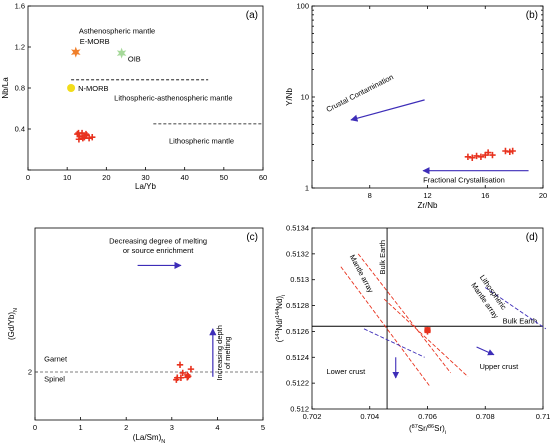 This screenshot has height=446, width=550. What do you see at coordinates (312, 416) in the screenshot?
I see `x-tick-label: 0.702` at bounding box center [312, 416].